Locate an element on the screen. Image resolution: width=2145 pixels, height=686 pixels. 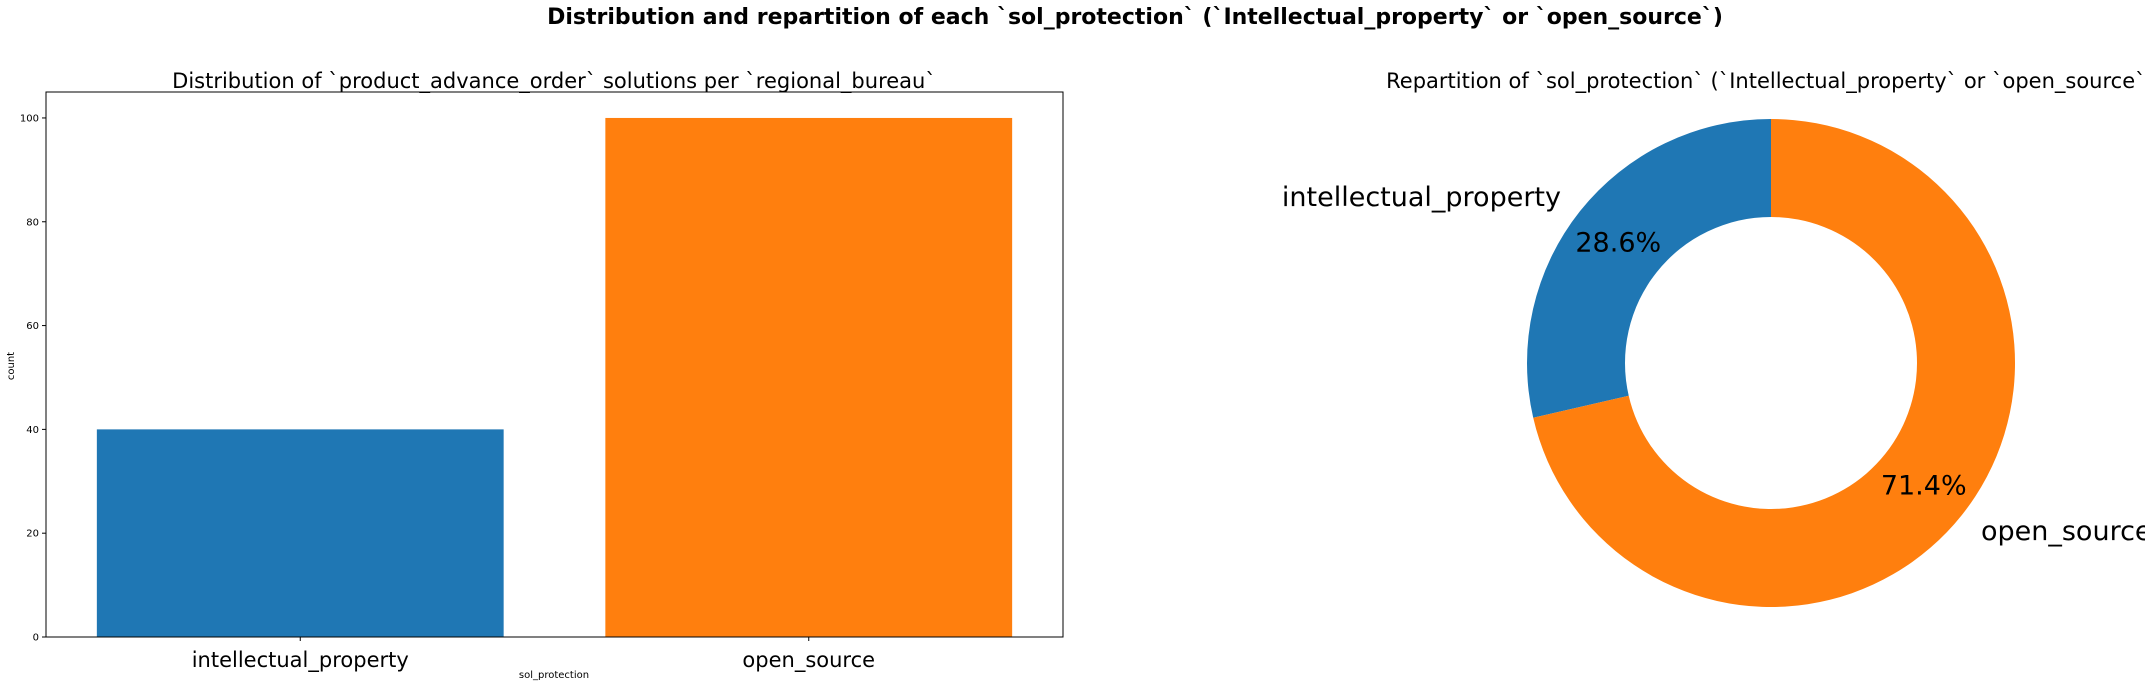
donut-percent-label: 28.6% is located at coordinates (1618, 242).